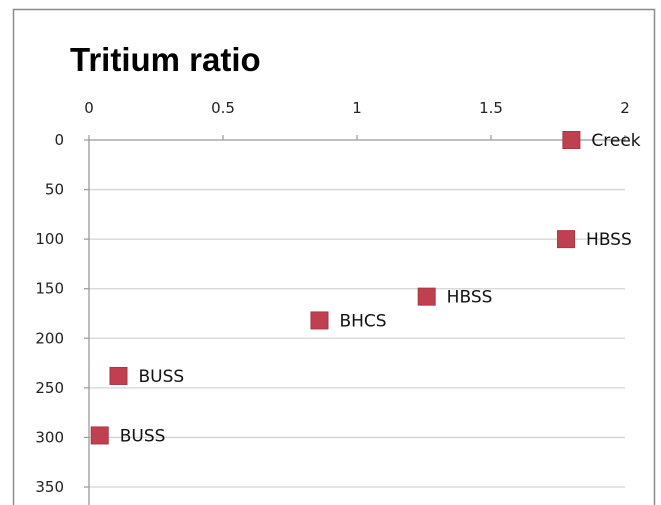 The image size is (661, 505). I want to click on y-tick-label: 200, so click(49, 338).